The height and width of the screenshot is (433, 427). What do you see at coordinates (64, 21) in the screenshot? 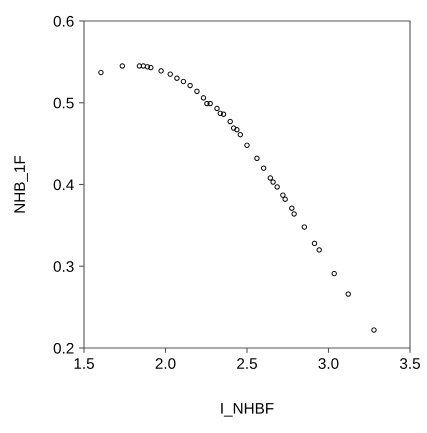
I see `y-tick-label: 0.6` at bounding box center [64, 21].